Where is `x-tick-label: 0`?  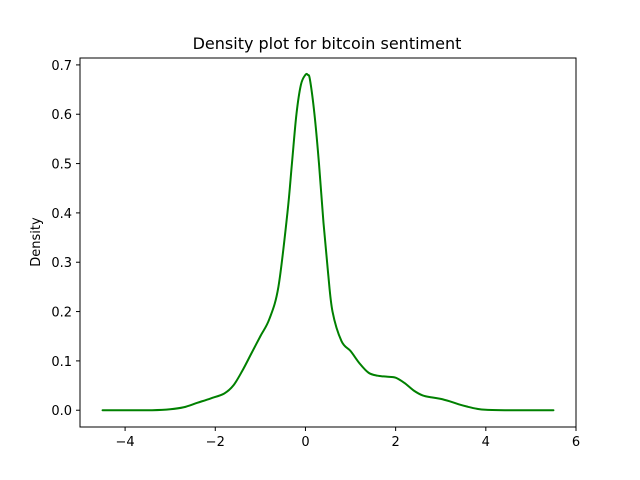
x-tick-label: 0 is located at coordinates (305, 442).